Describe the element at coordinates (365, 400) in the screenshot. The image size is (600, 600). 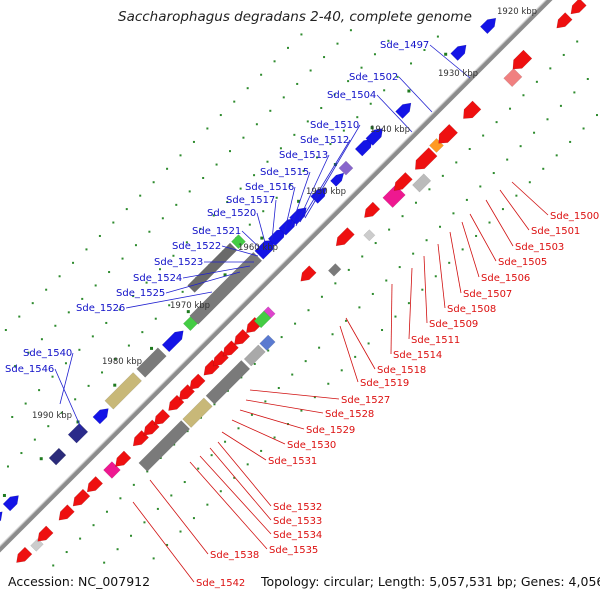
I see `reverse-gene-label: Sde_1527` at that location.